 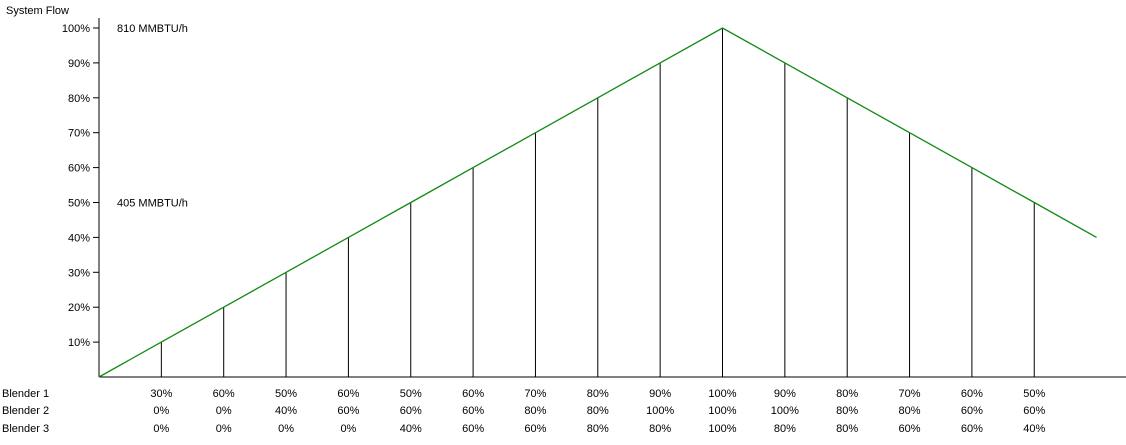 I want to click on y-tick-label: 40%, so click(x=79, y=238).